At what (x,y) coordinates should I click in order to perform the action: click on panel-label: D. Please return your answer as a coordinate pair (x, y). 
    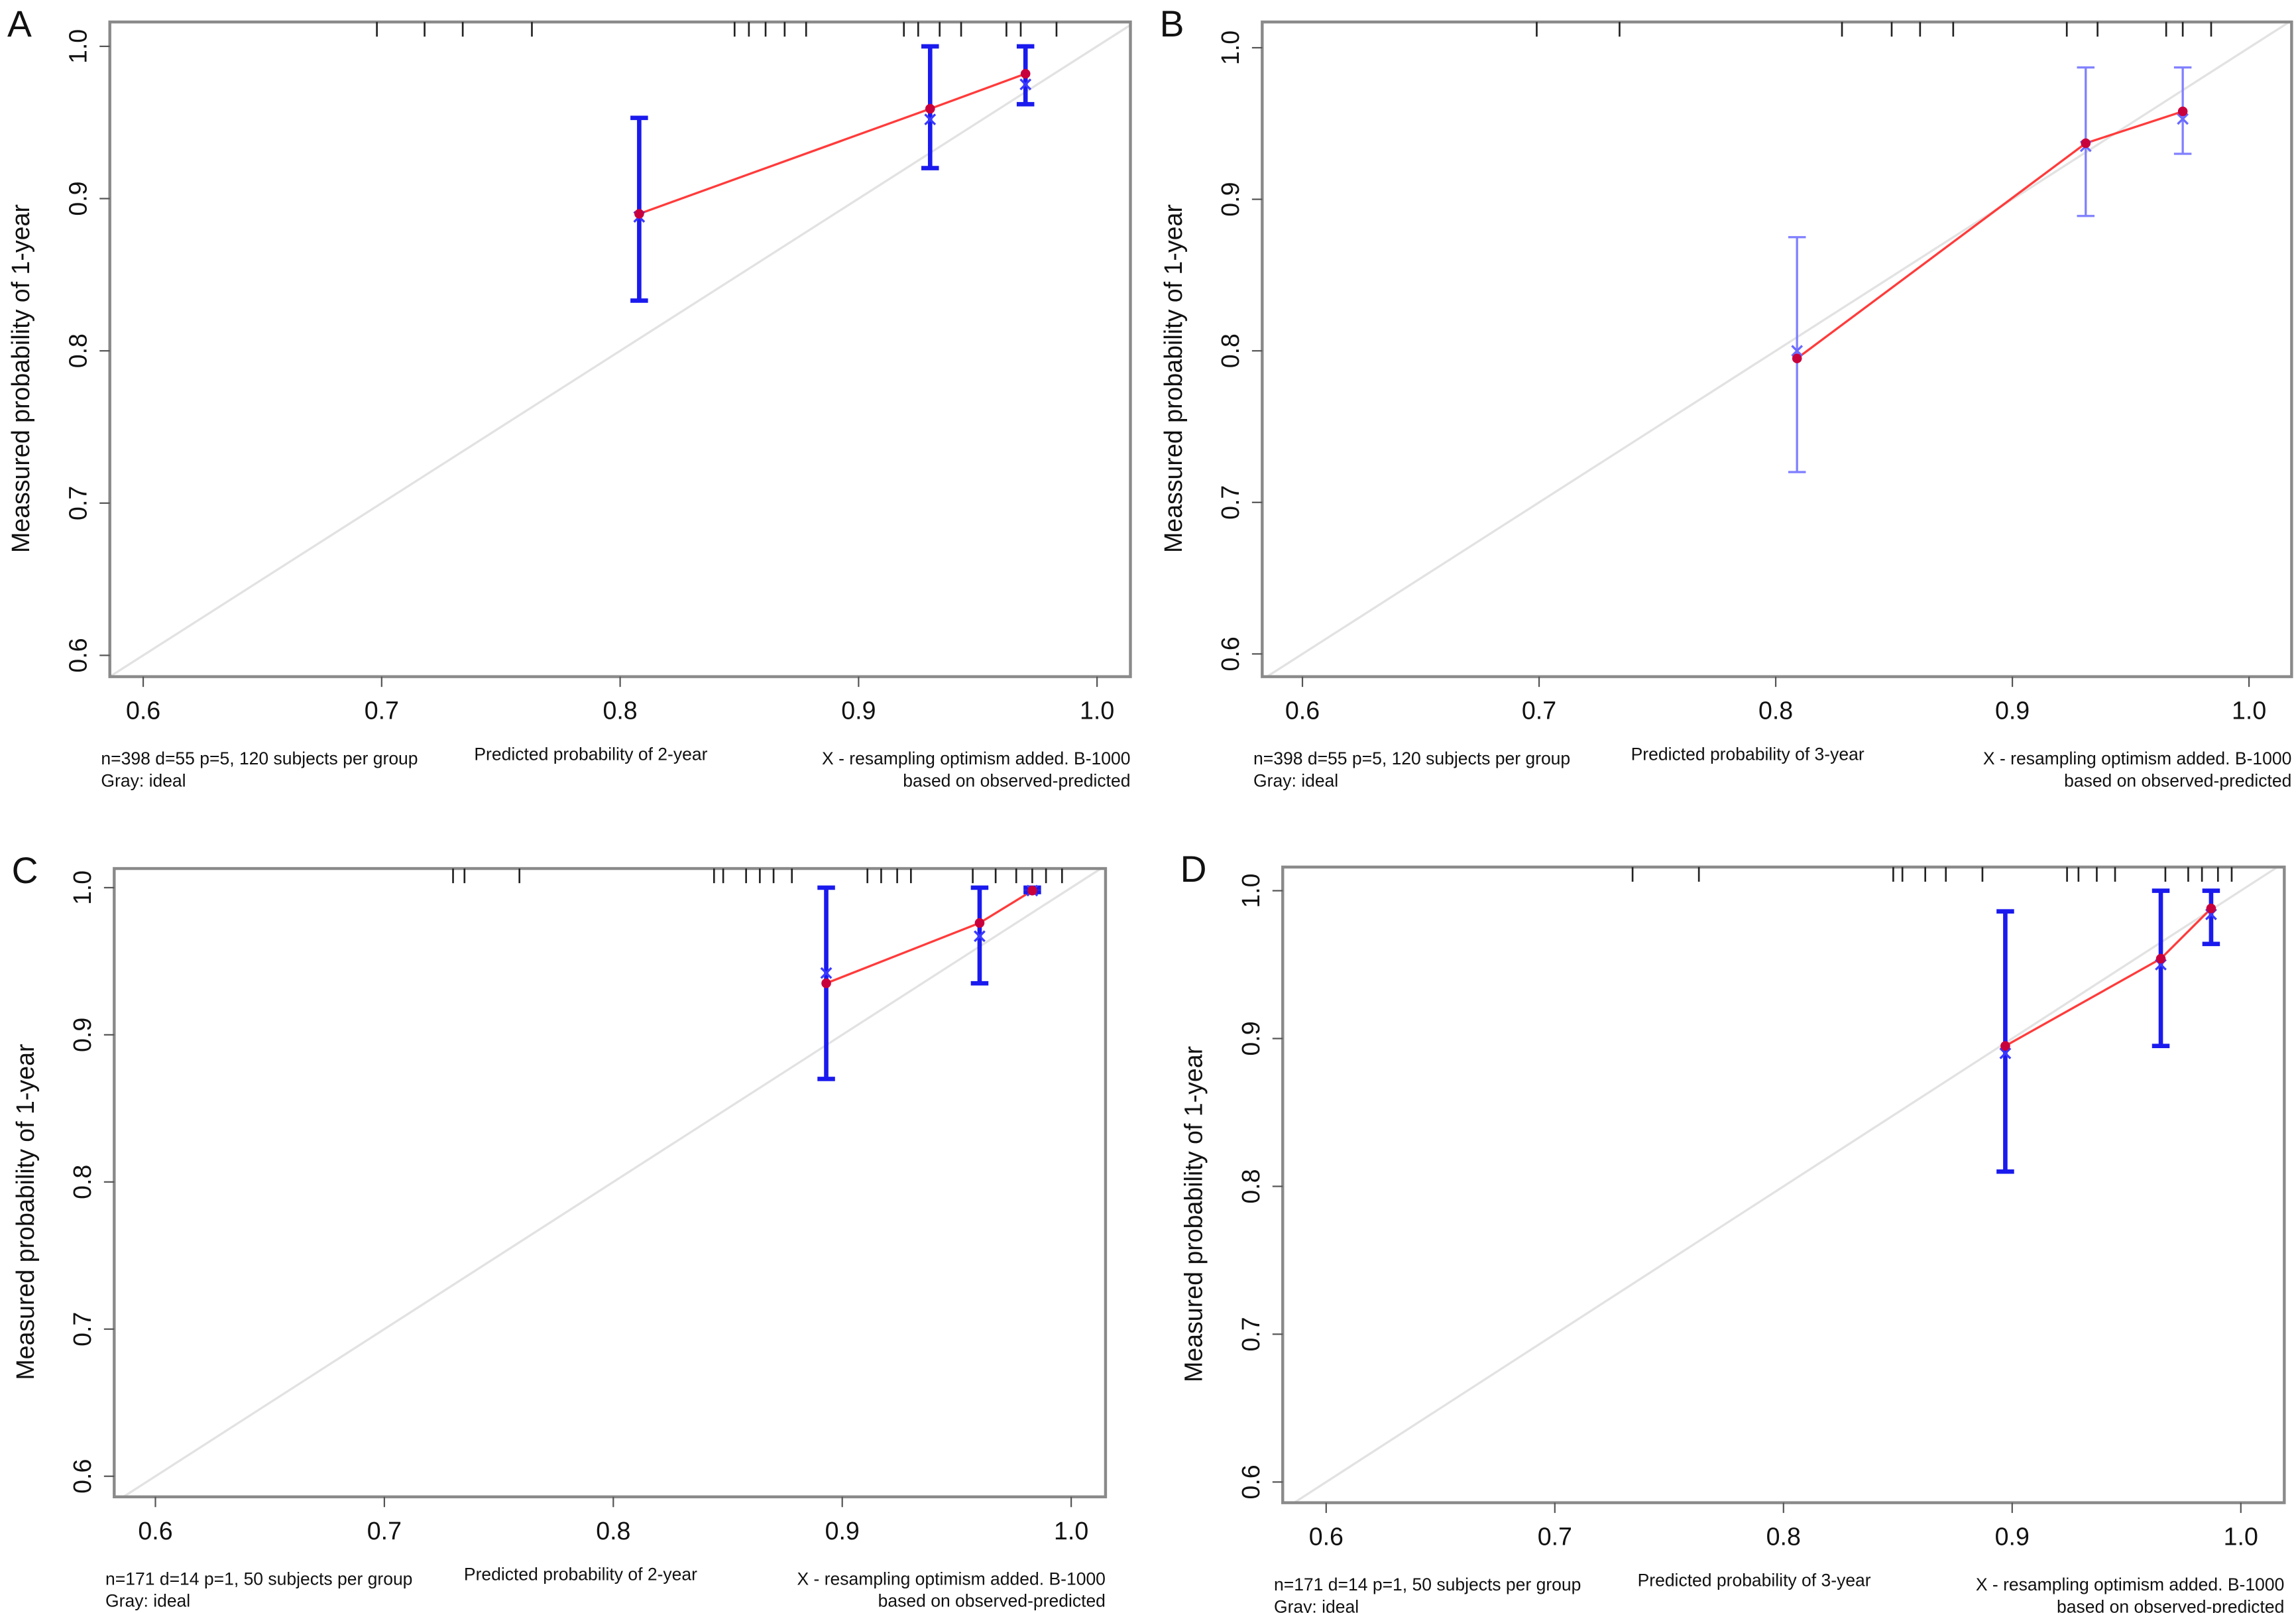
    Looking at the image, I should click on (1193, 870).